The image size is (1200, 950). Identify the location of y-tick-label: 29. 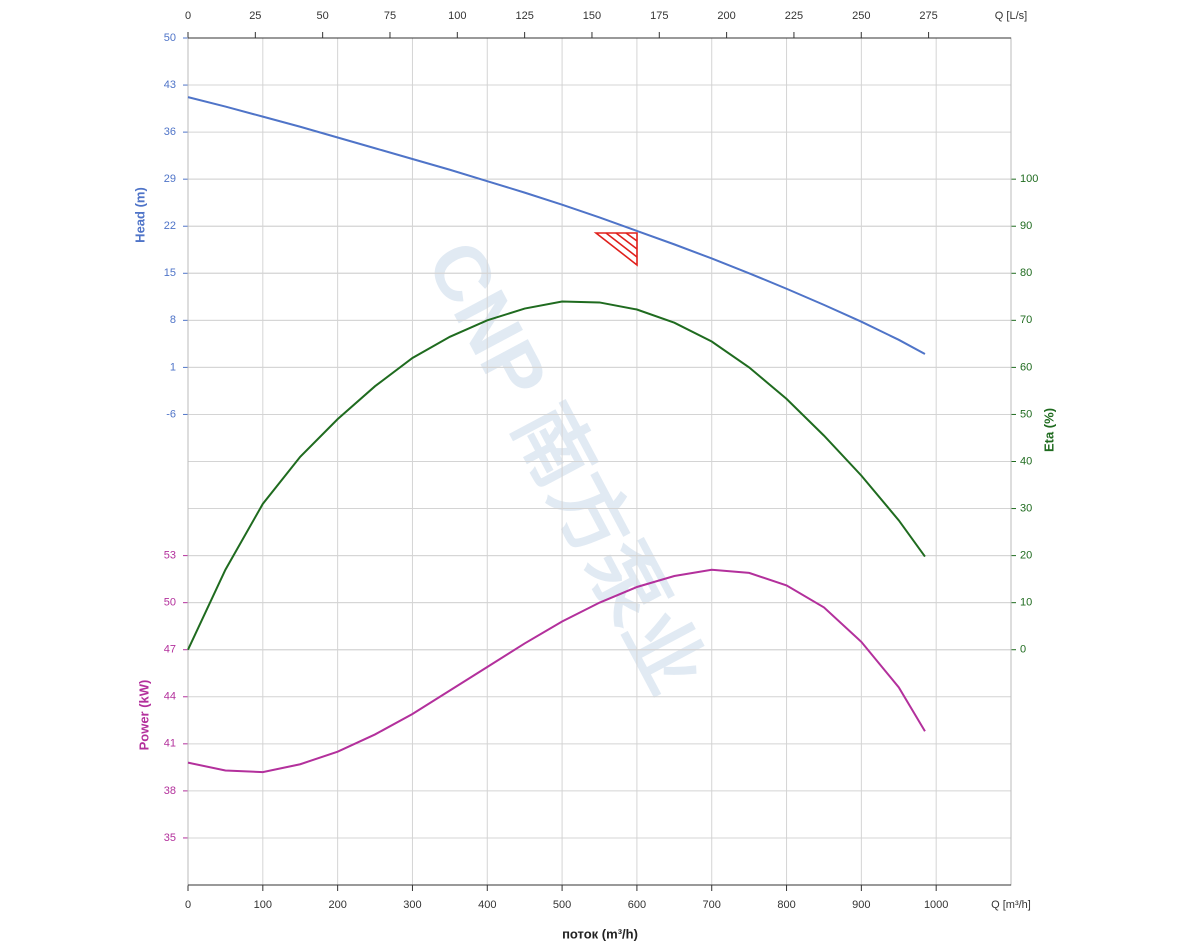
(170, 179).